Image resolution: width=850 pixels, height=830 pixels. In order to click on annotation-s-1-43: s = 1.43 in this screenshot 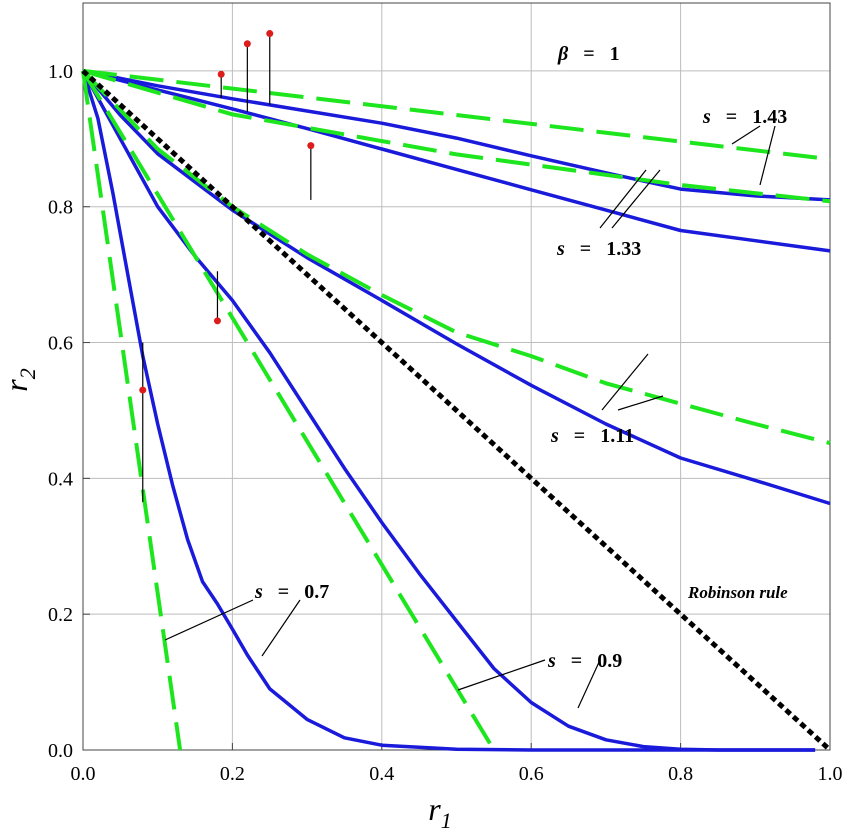, I will do `click(744, 117)`.